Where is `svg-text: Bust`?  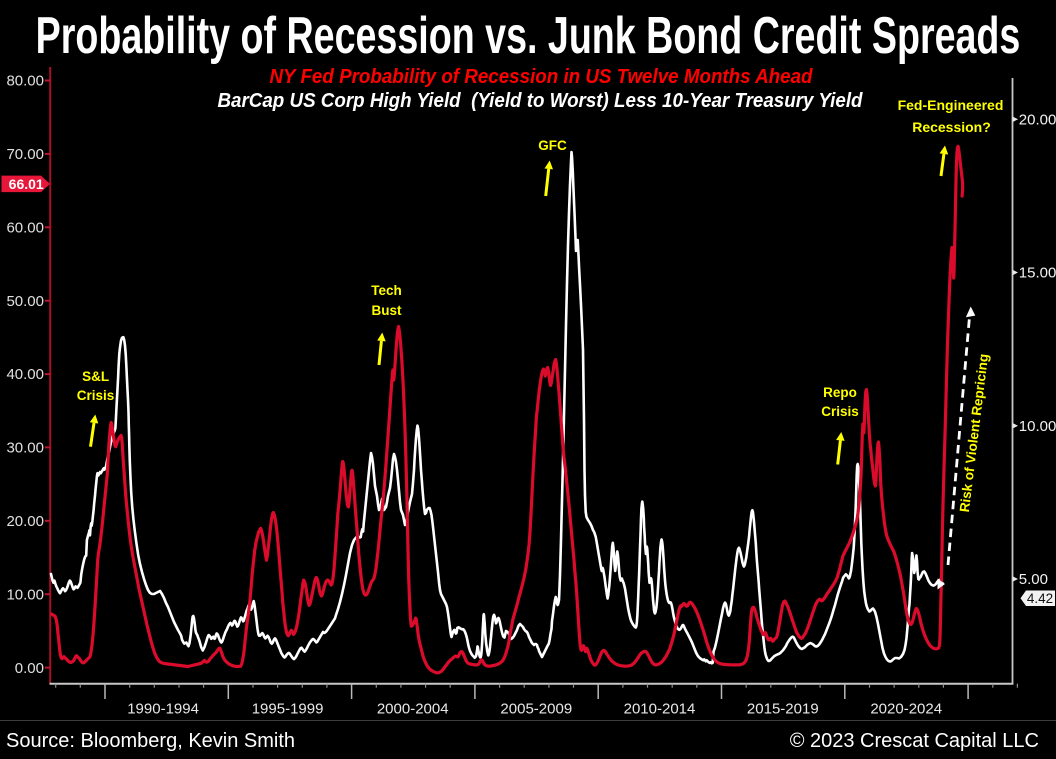
svg-text: Bust is located at coordinates (387, 310).